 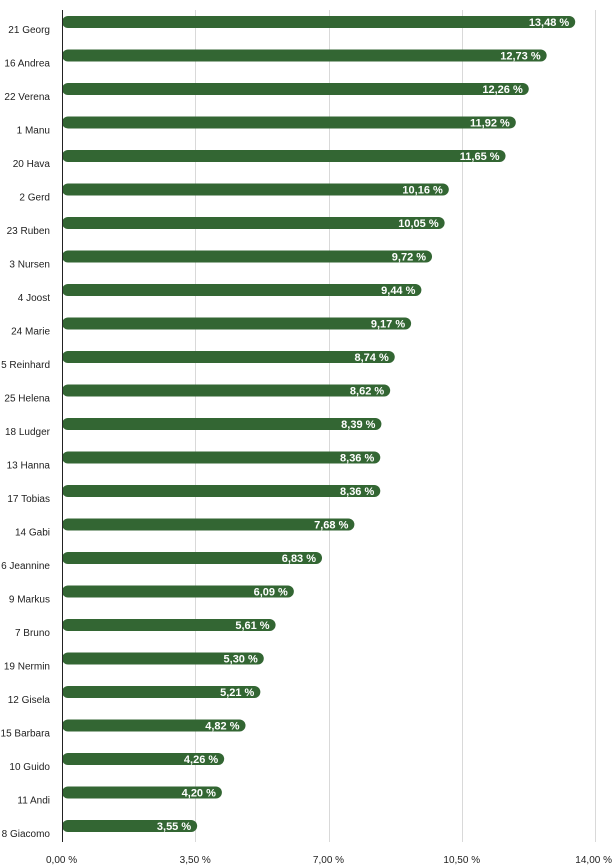 I want to click on category-label: 7 Bruno, so click(x=32, y=633).